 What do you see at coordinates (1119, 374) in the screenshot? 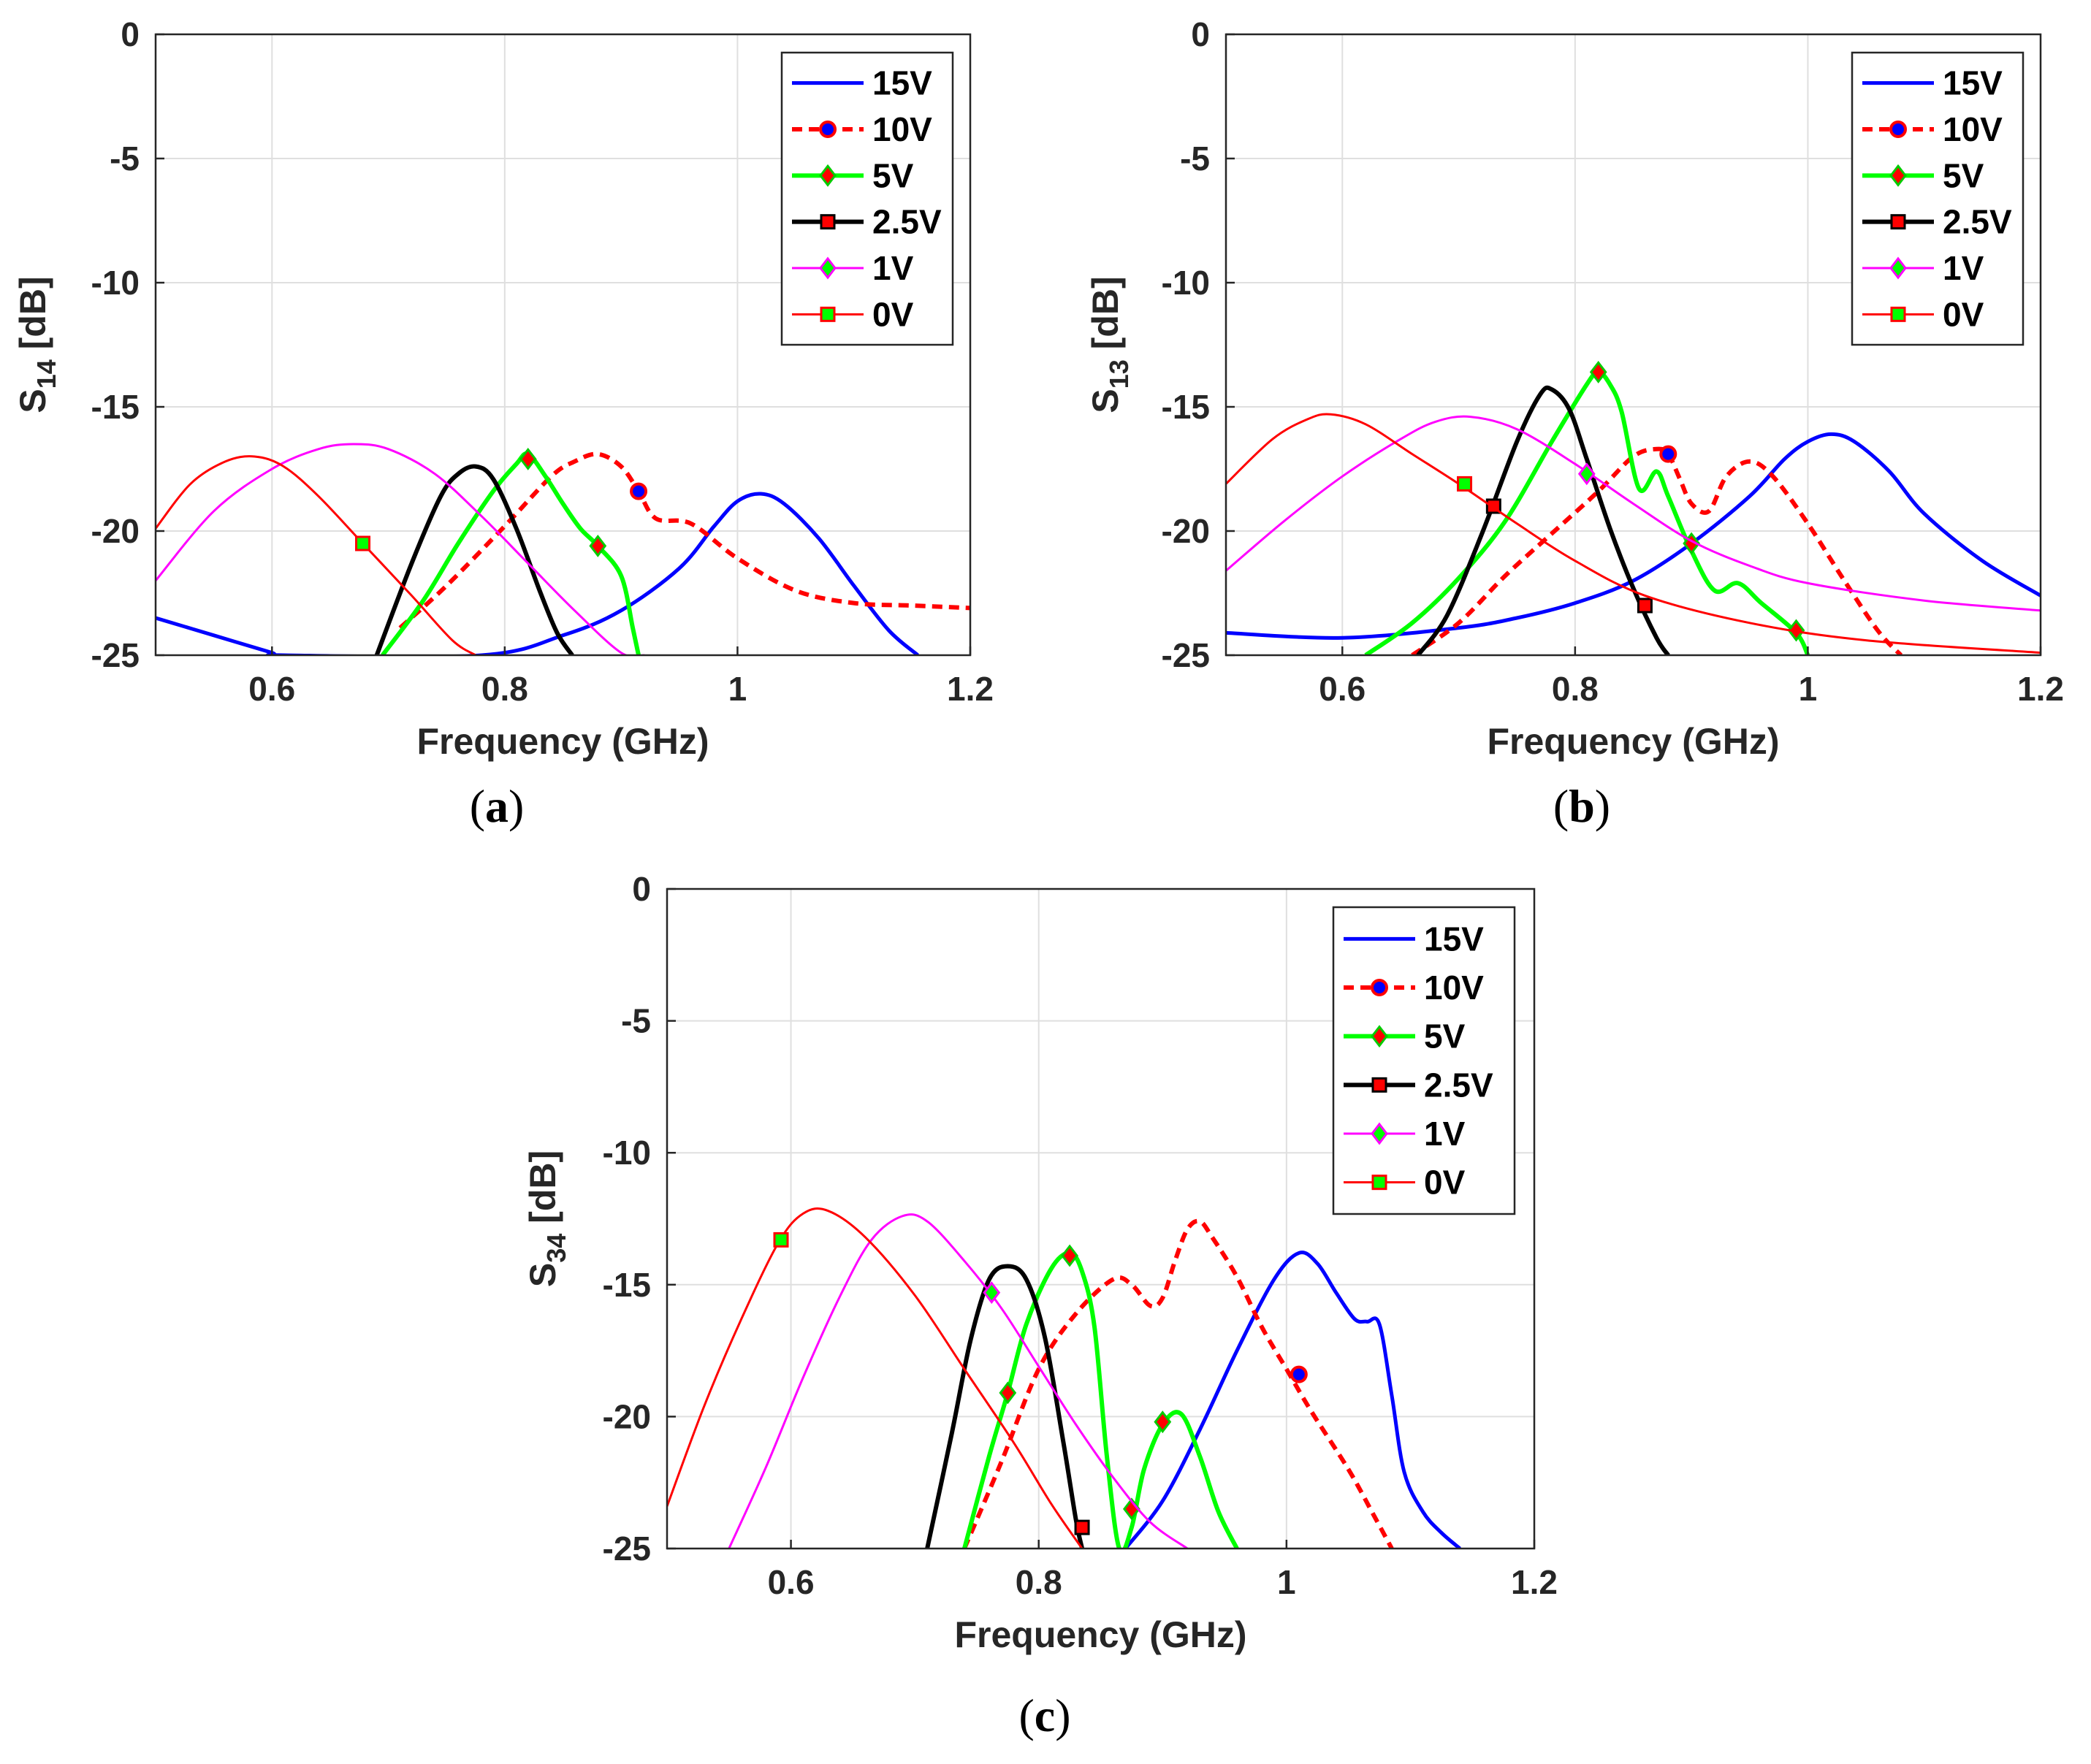
I see `y-axis-title-sub: 13` at bounding box center [1119, 374].